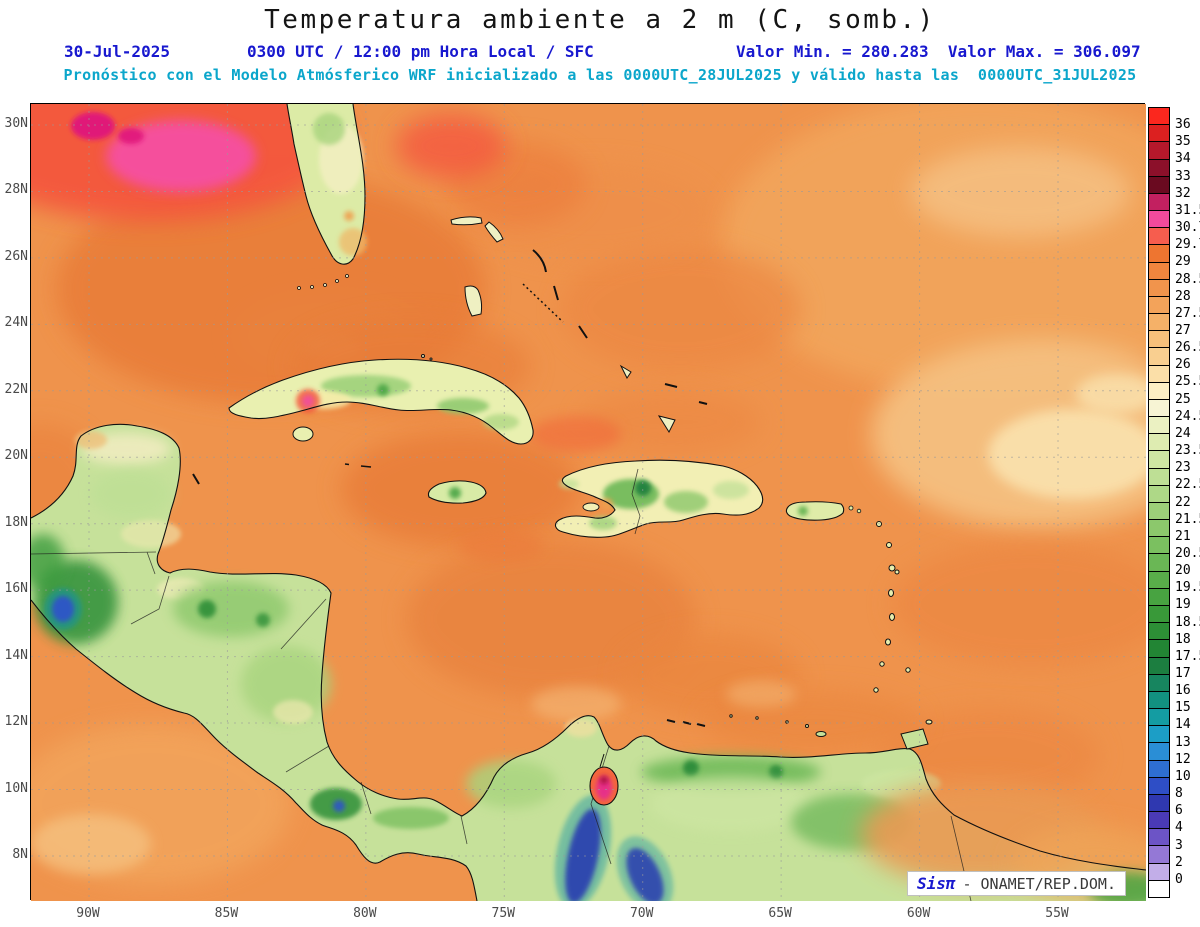 This screenshot has height=927, width=1200. I want to click on colorbar-tick-label: 20, so click(1183, 571).